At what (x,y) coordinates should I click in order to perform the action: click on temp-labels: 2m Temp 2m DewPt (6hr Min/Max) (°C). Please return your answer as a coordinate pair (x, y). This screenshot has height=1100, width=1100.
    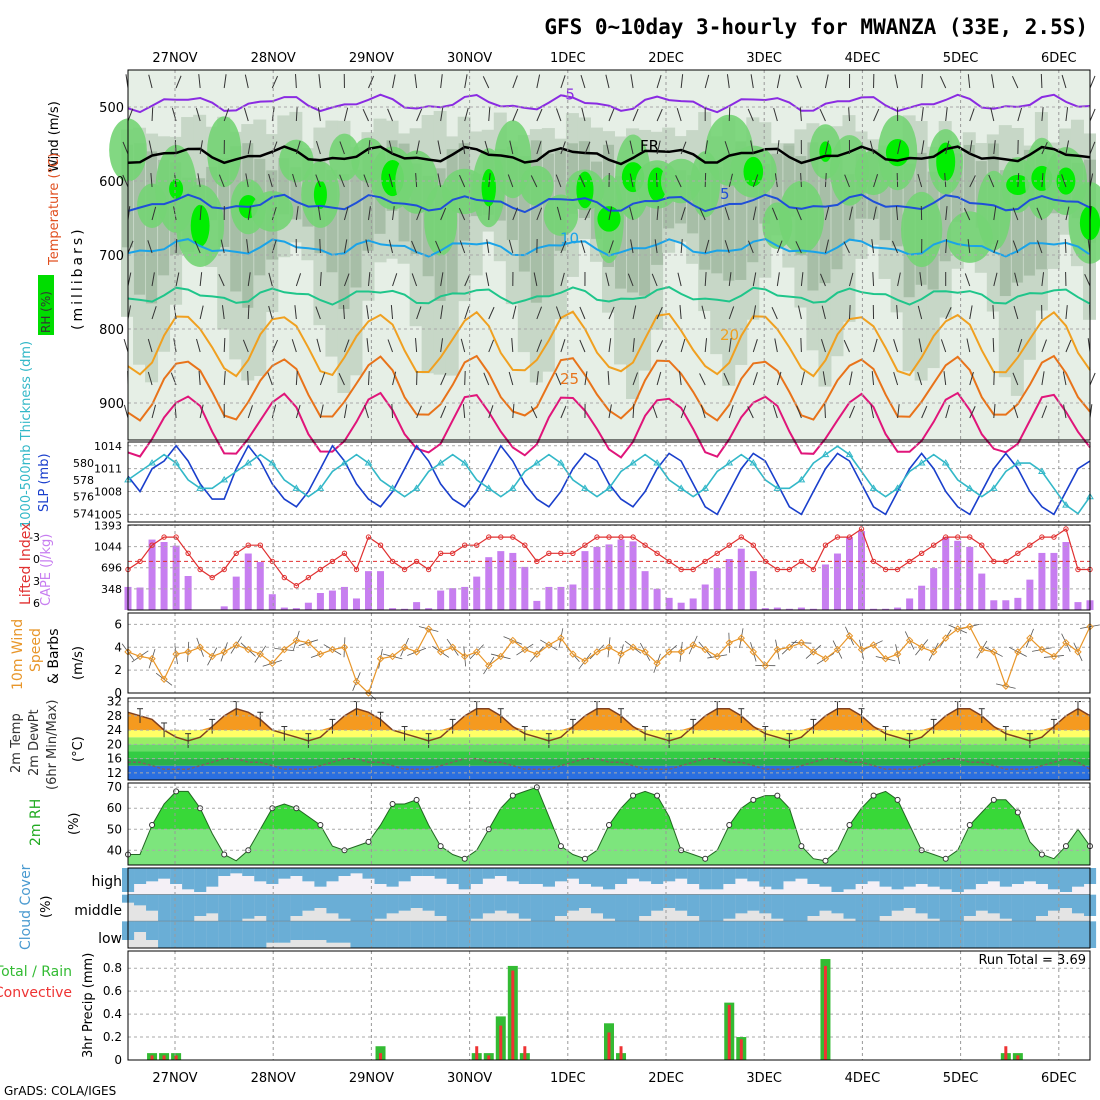
    Looking at the image, I should click on (47, 745).